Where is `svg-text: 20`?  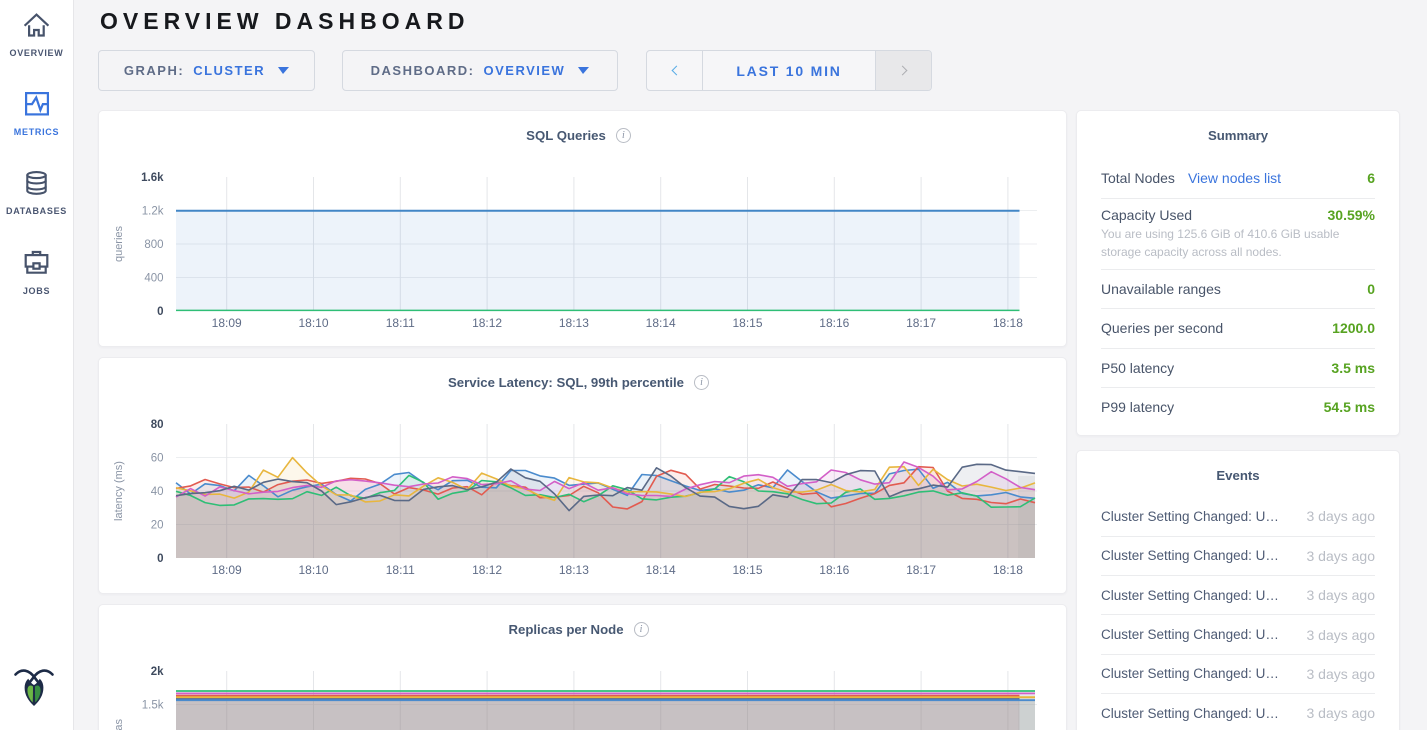
svg-text: 20 is located at coordinates (157, 526).